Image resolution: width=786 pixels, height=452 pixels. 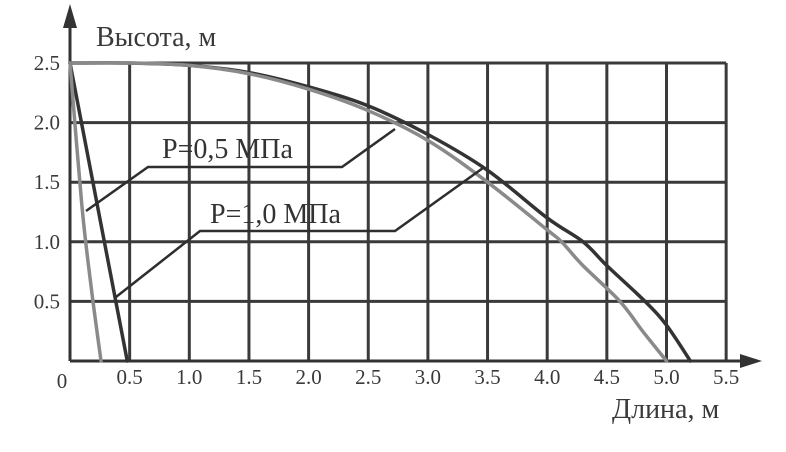 What do you see at coordinates (62, 381) in the screenshot?
I see `x-tick-label: 0` at bounding box center [62, 381].